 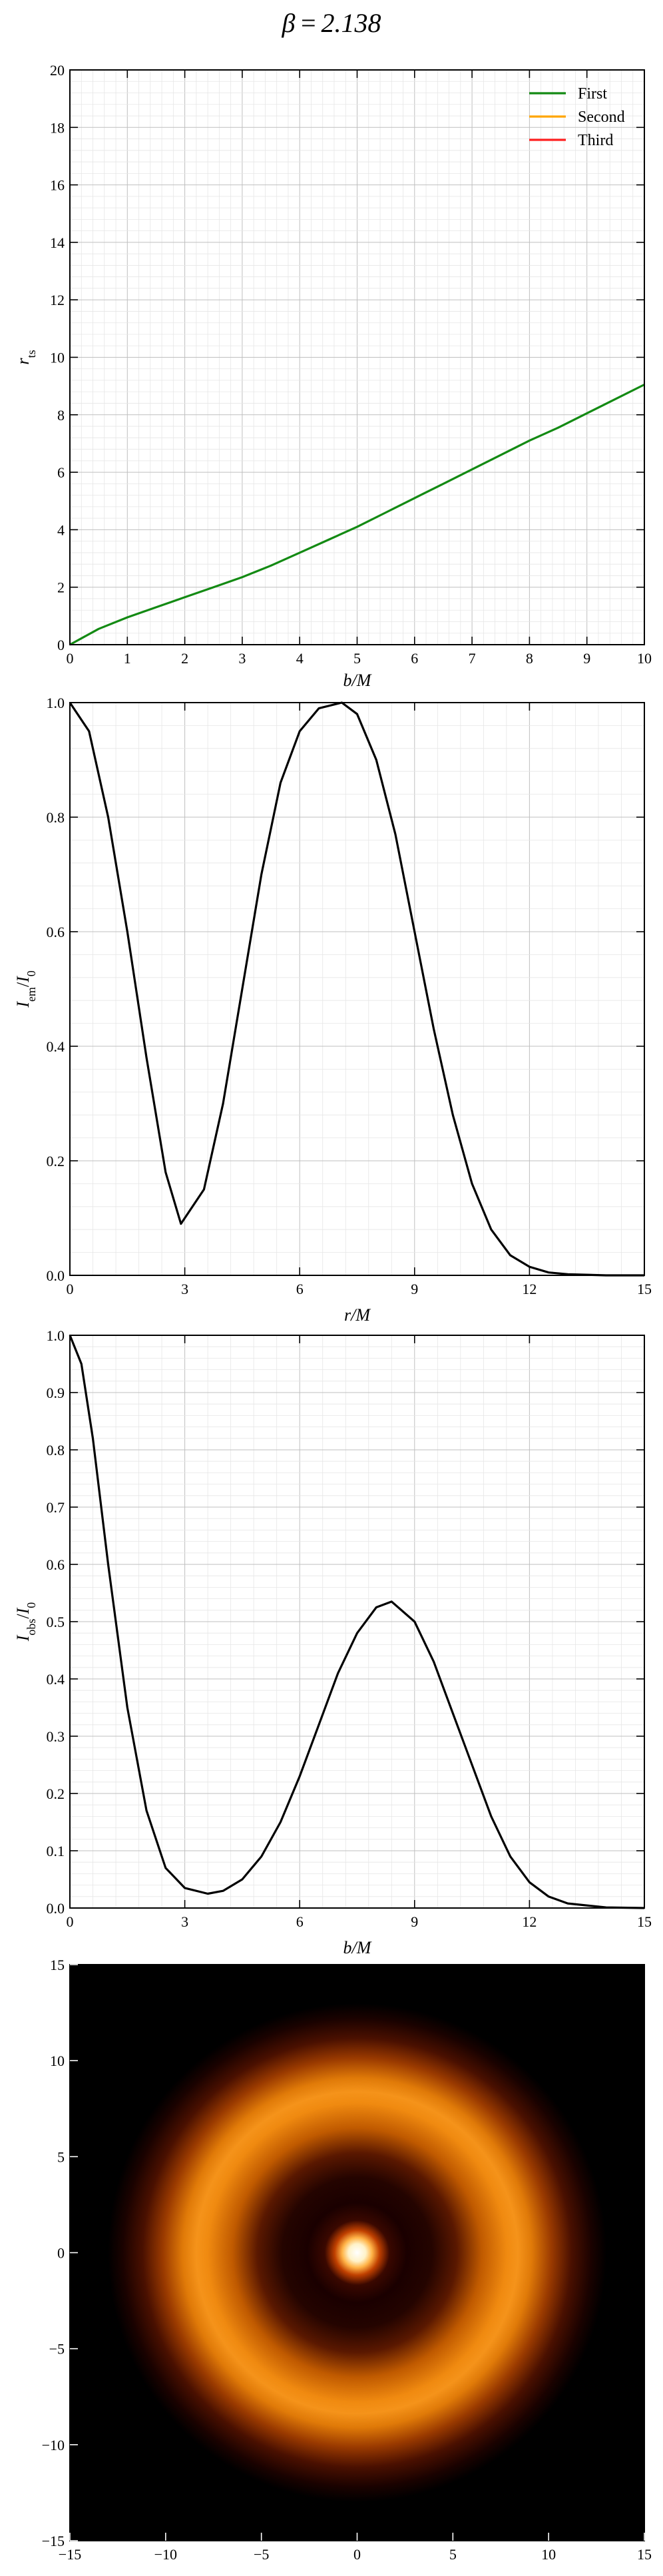 I want to click on x-tick-label: 2, so click(x=184, y=658).